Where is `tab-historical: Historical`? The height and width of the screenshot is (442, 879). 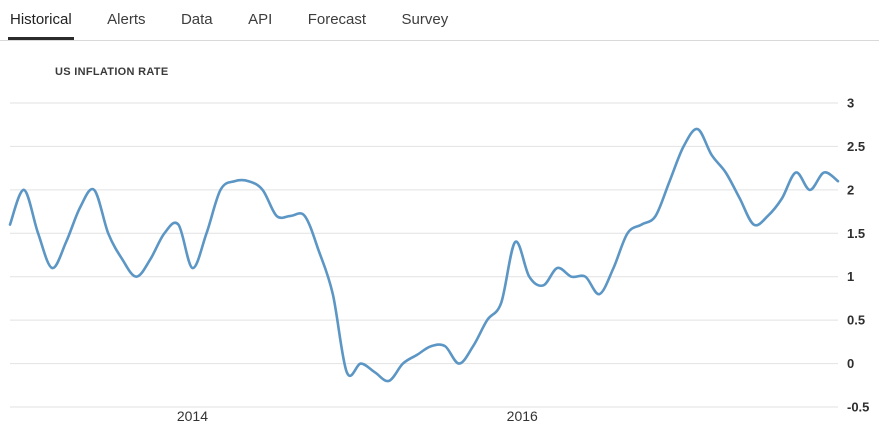 tab-historical: Historical is located at coordinates (41, 20).